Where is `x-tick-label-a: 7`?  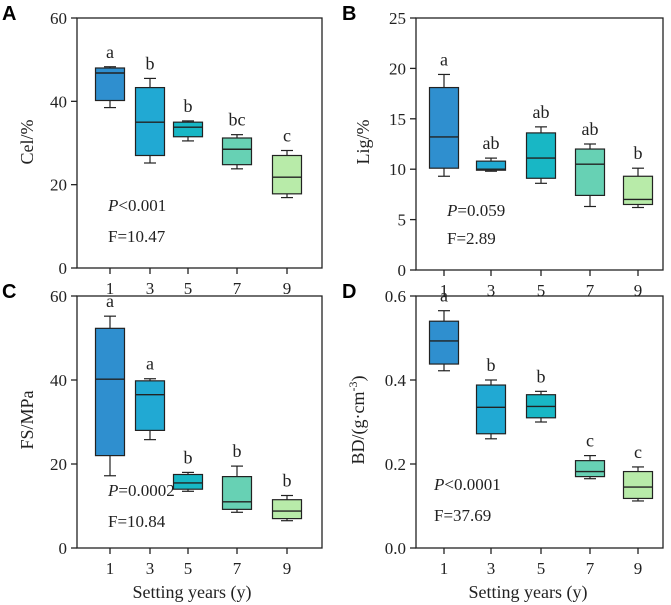
x-tick-label-a: 7 is located at coordinates (237, 288).